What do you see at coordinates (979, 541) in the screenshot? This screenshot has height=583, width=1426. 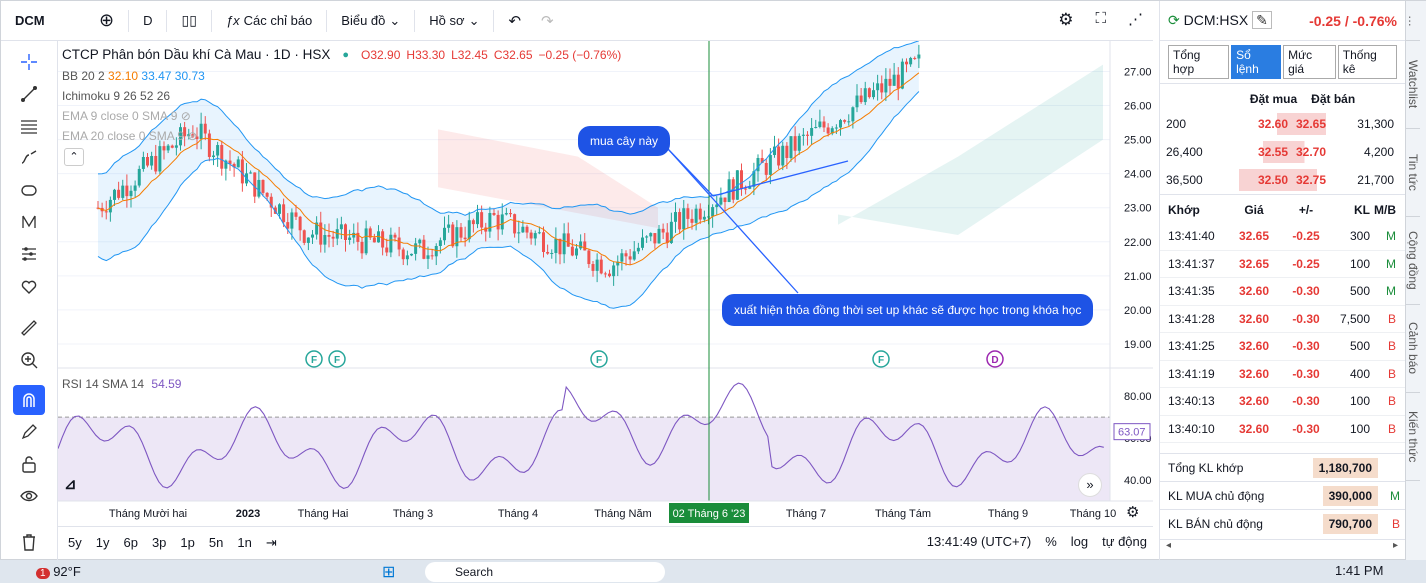 I see `clock: 13:41:49 (UTC+7)` at bounding box center [979, 541].